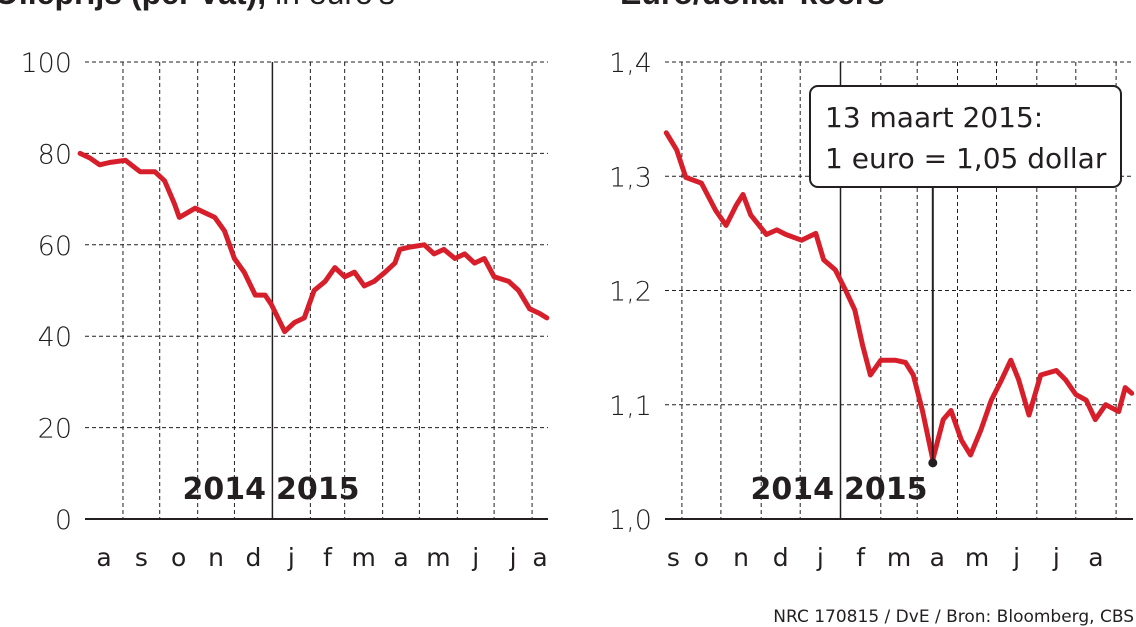 This screenshot has width=1136, height=627. What do you see at coordinates (933, 463) in the screenshot?
I see `annotation-dot` at bounding box center [933, 463].